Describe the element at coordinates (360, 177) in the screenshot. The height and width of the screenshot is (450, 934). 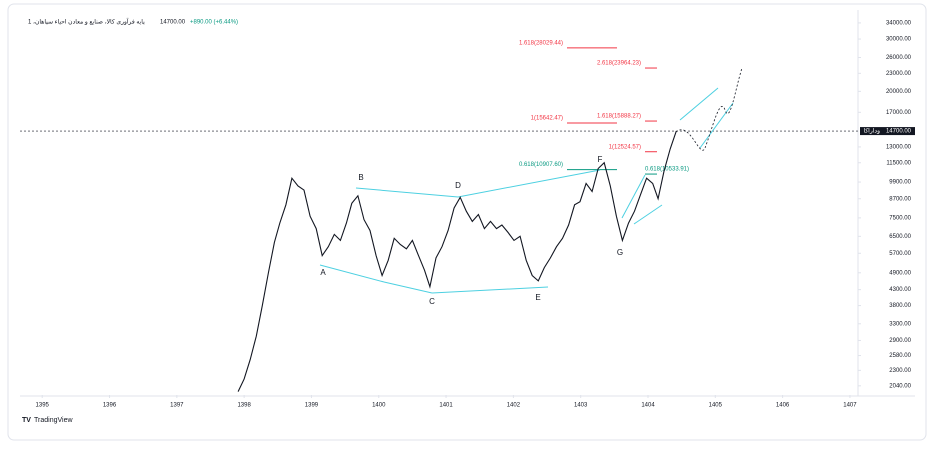
I see `wave-label: B` at that location.